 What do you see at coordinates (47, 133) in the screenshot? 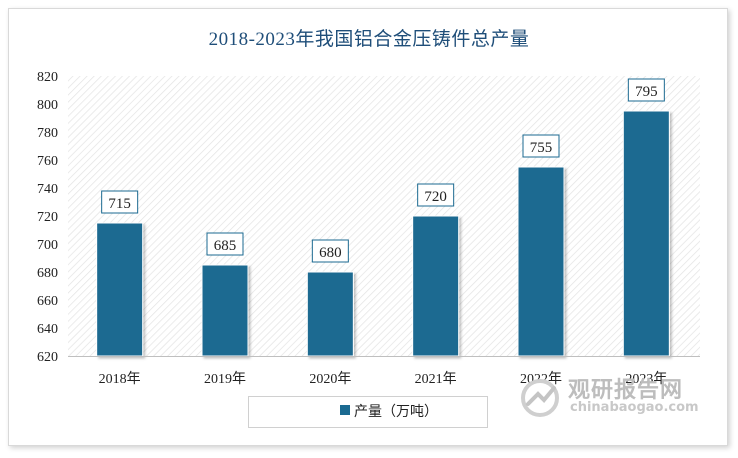
I see `y-tick-label: 780` at bounding box center [47, 133].